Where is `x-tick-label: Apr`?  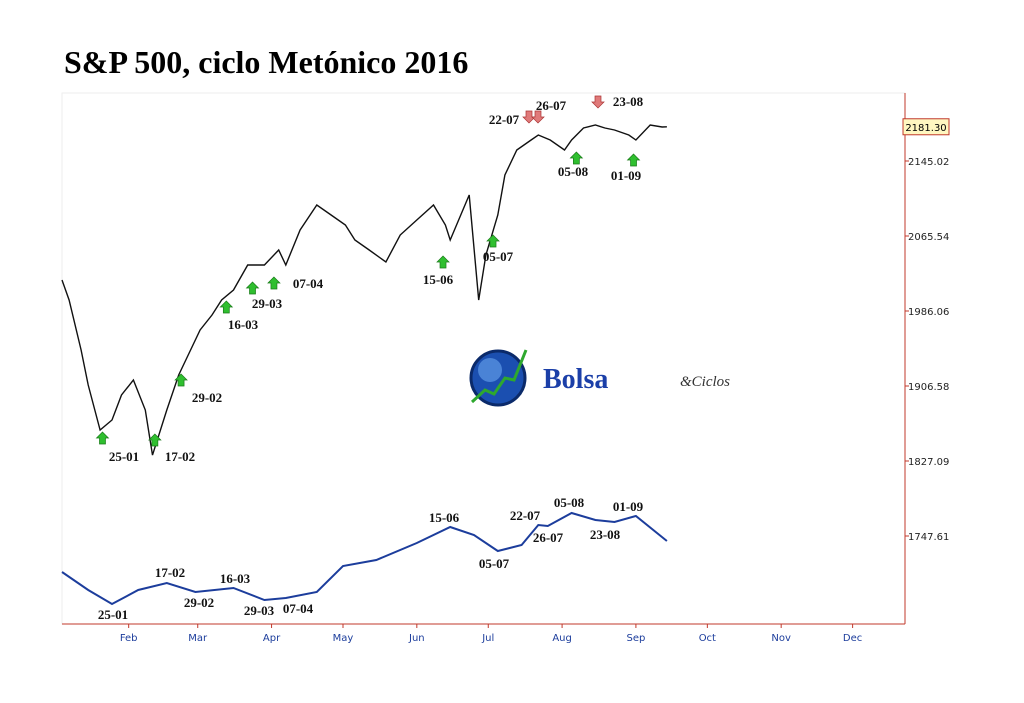
x-tick-label: Apr is located at coordinates (272, 638).